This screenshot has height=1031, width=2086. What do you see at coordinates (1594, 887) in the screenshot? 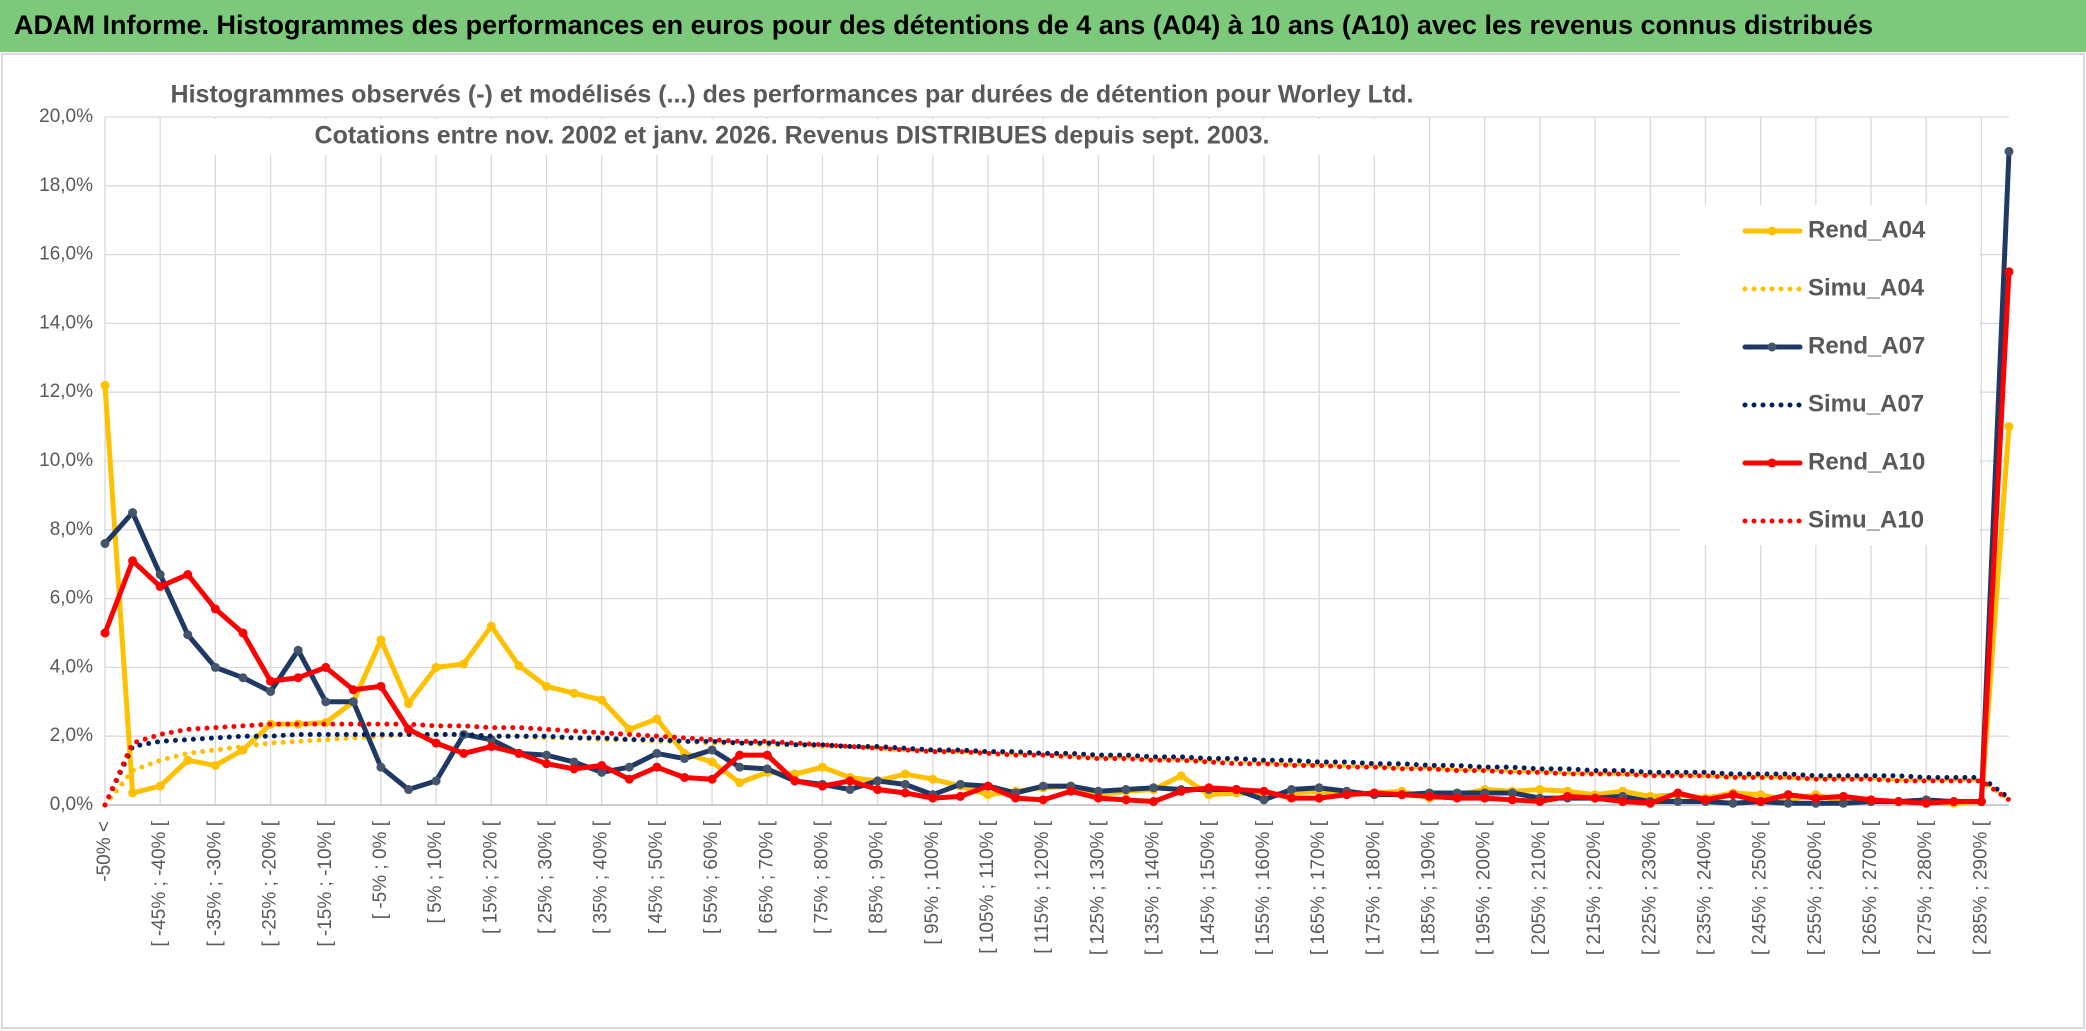
I see `x-tick-label: [ 215% ; 220% [` at bounding box center [1594, 887].